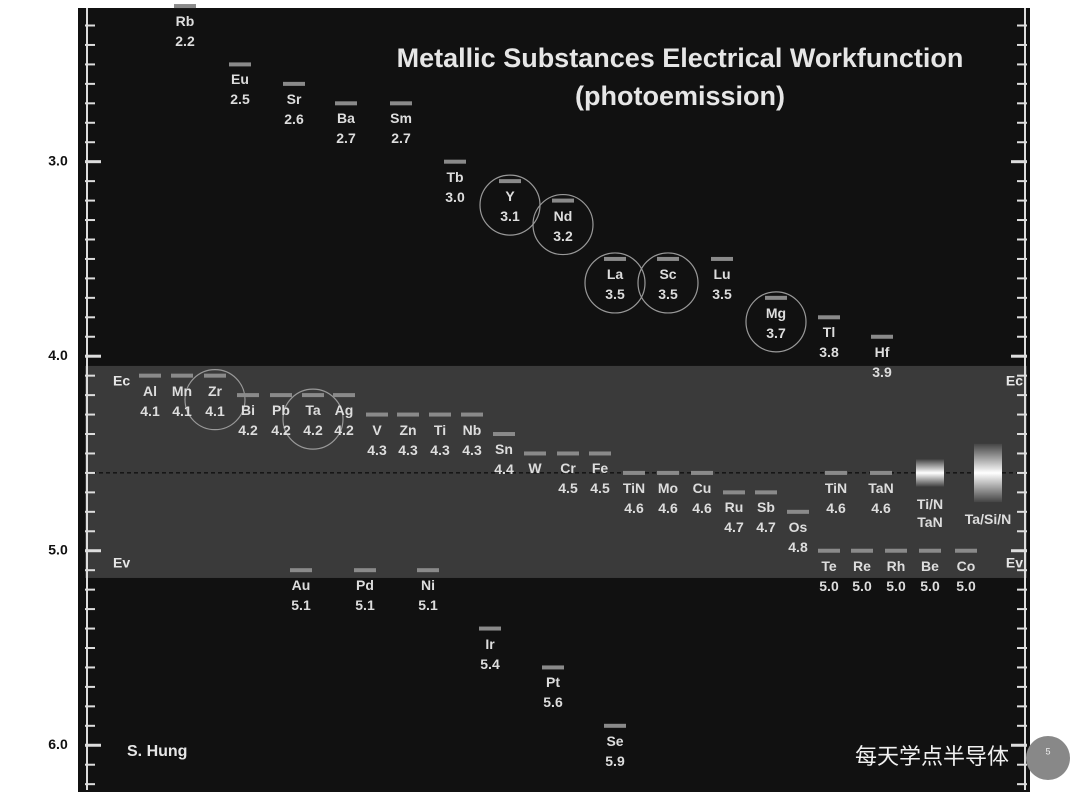 The height and width of the screenshot is (805, 1080). I want to click on author: S. Hung, so click(157, 751).